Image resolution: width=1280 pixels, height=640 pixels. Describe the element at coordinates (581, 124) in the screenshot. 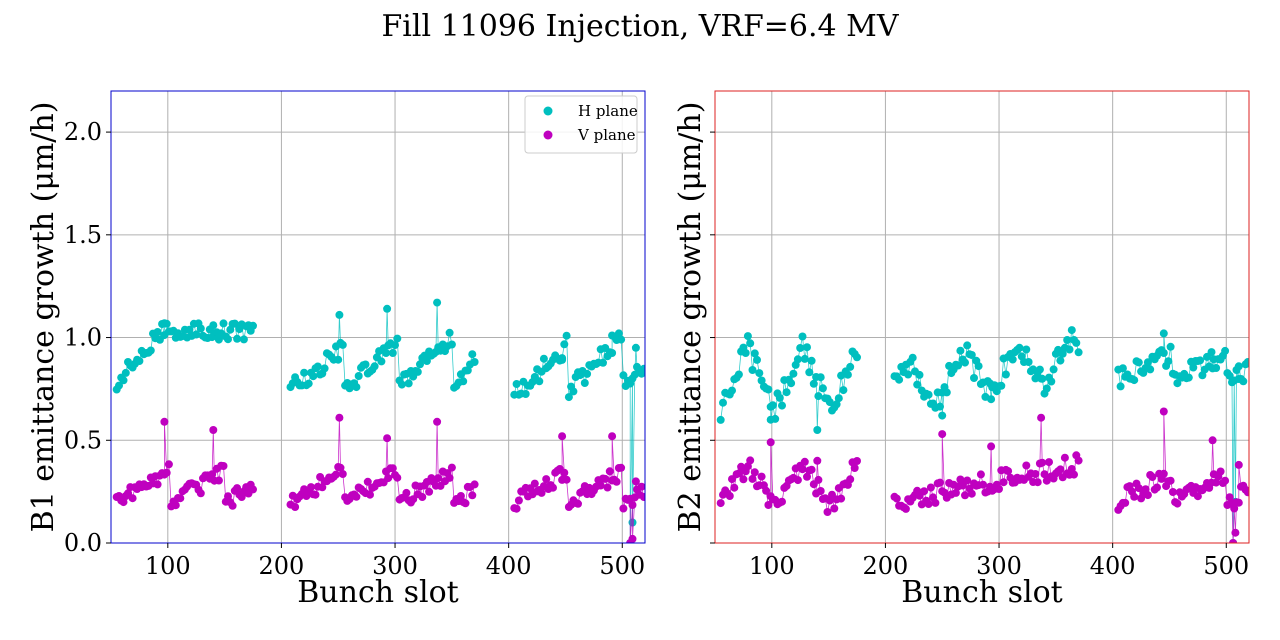

I see `legend-box` at that location.